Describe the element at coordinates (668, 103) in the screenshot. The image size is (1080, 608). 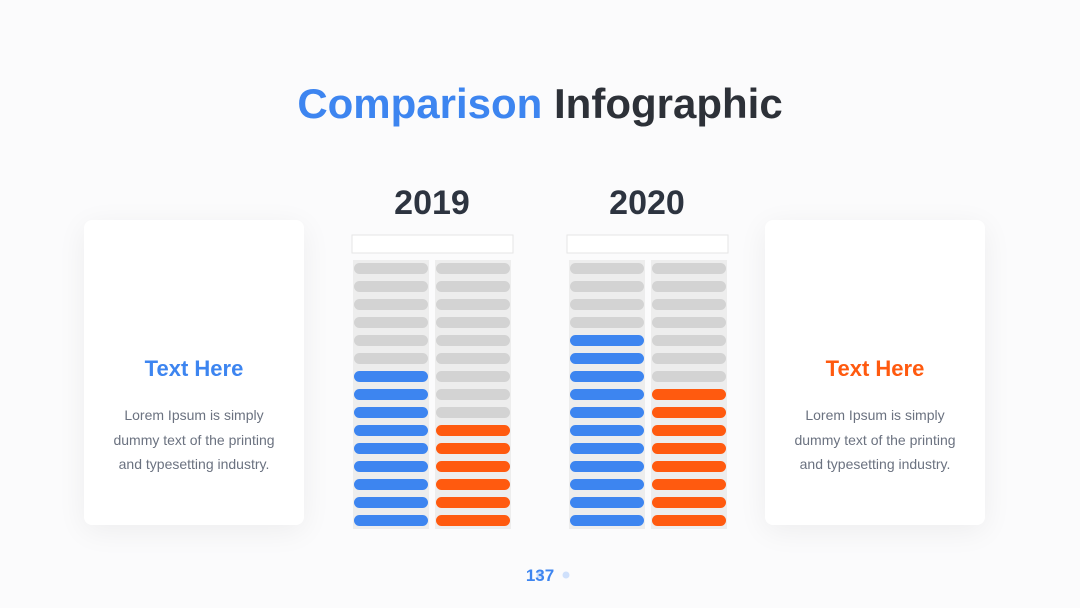
I see `title-rest: Infographic` at that location.